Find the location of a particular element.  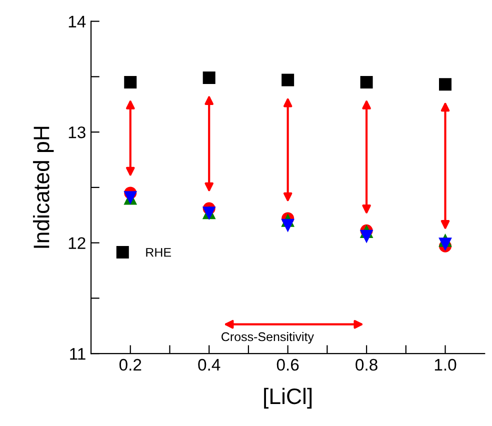

annotation: Cross-Sensitivity is located at coordinates (268, 338).